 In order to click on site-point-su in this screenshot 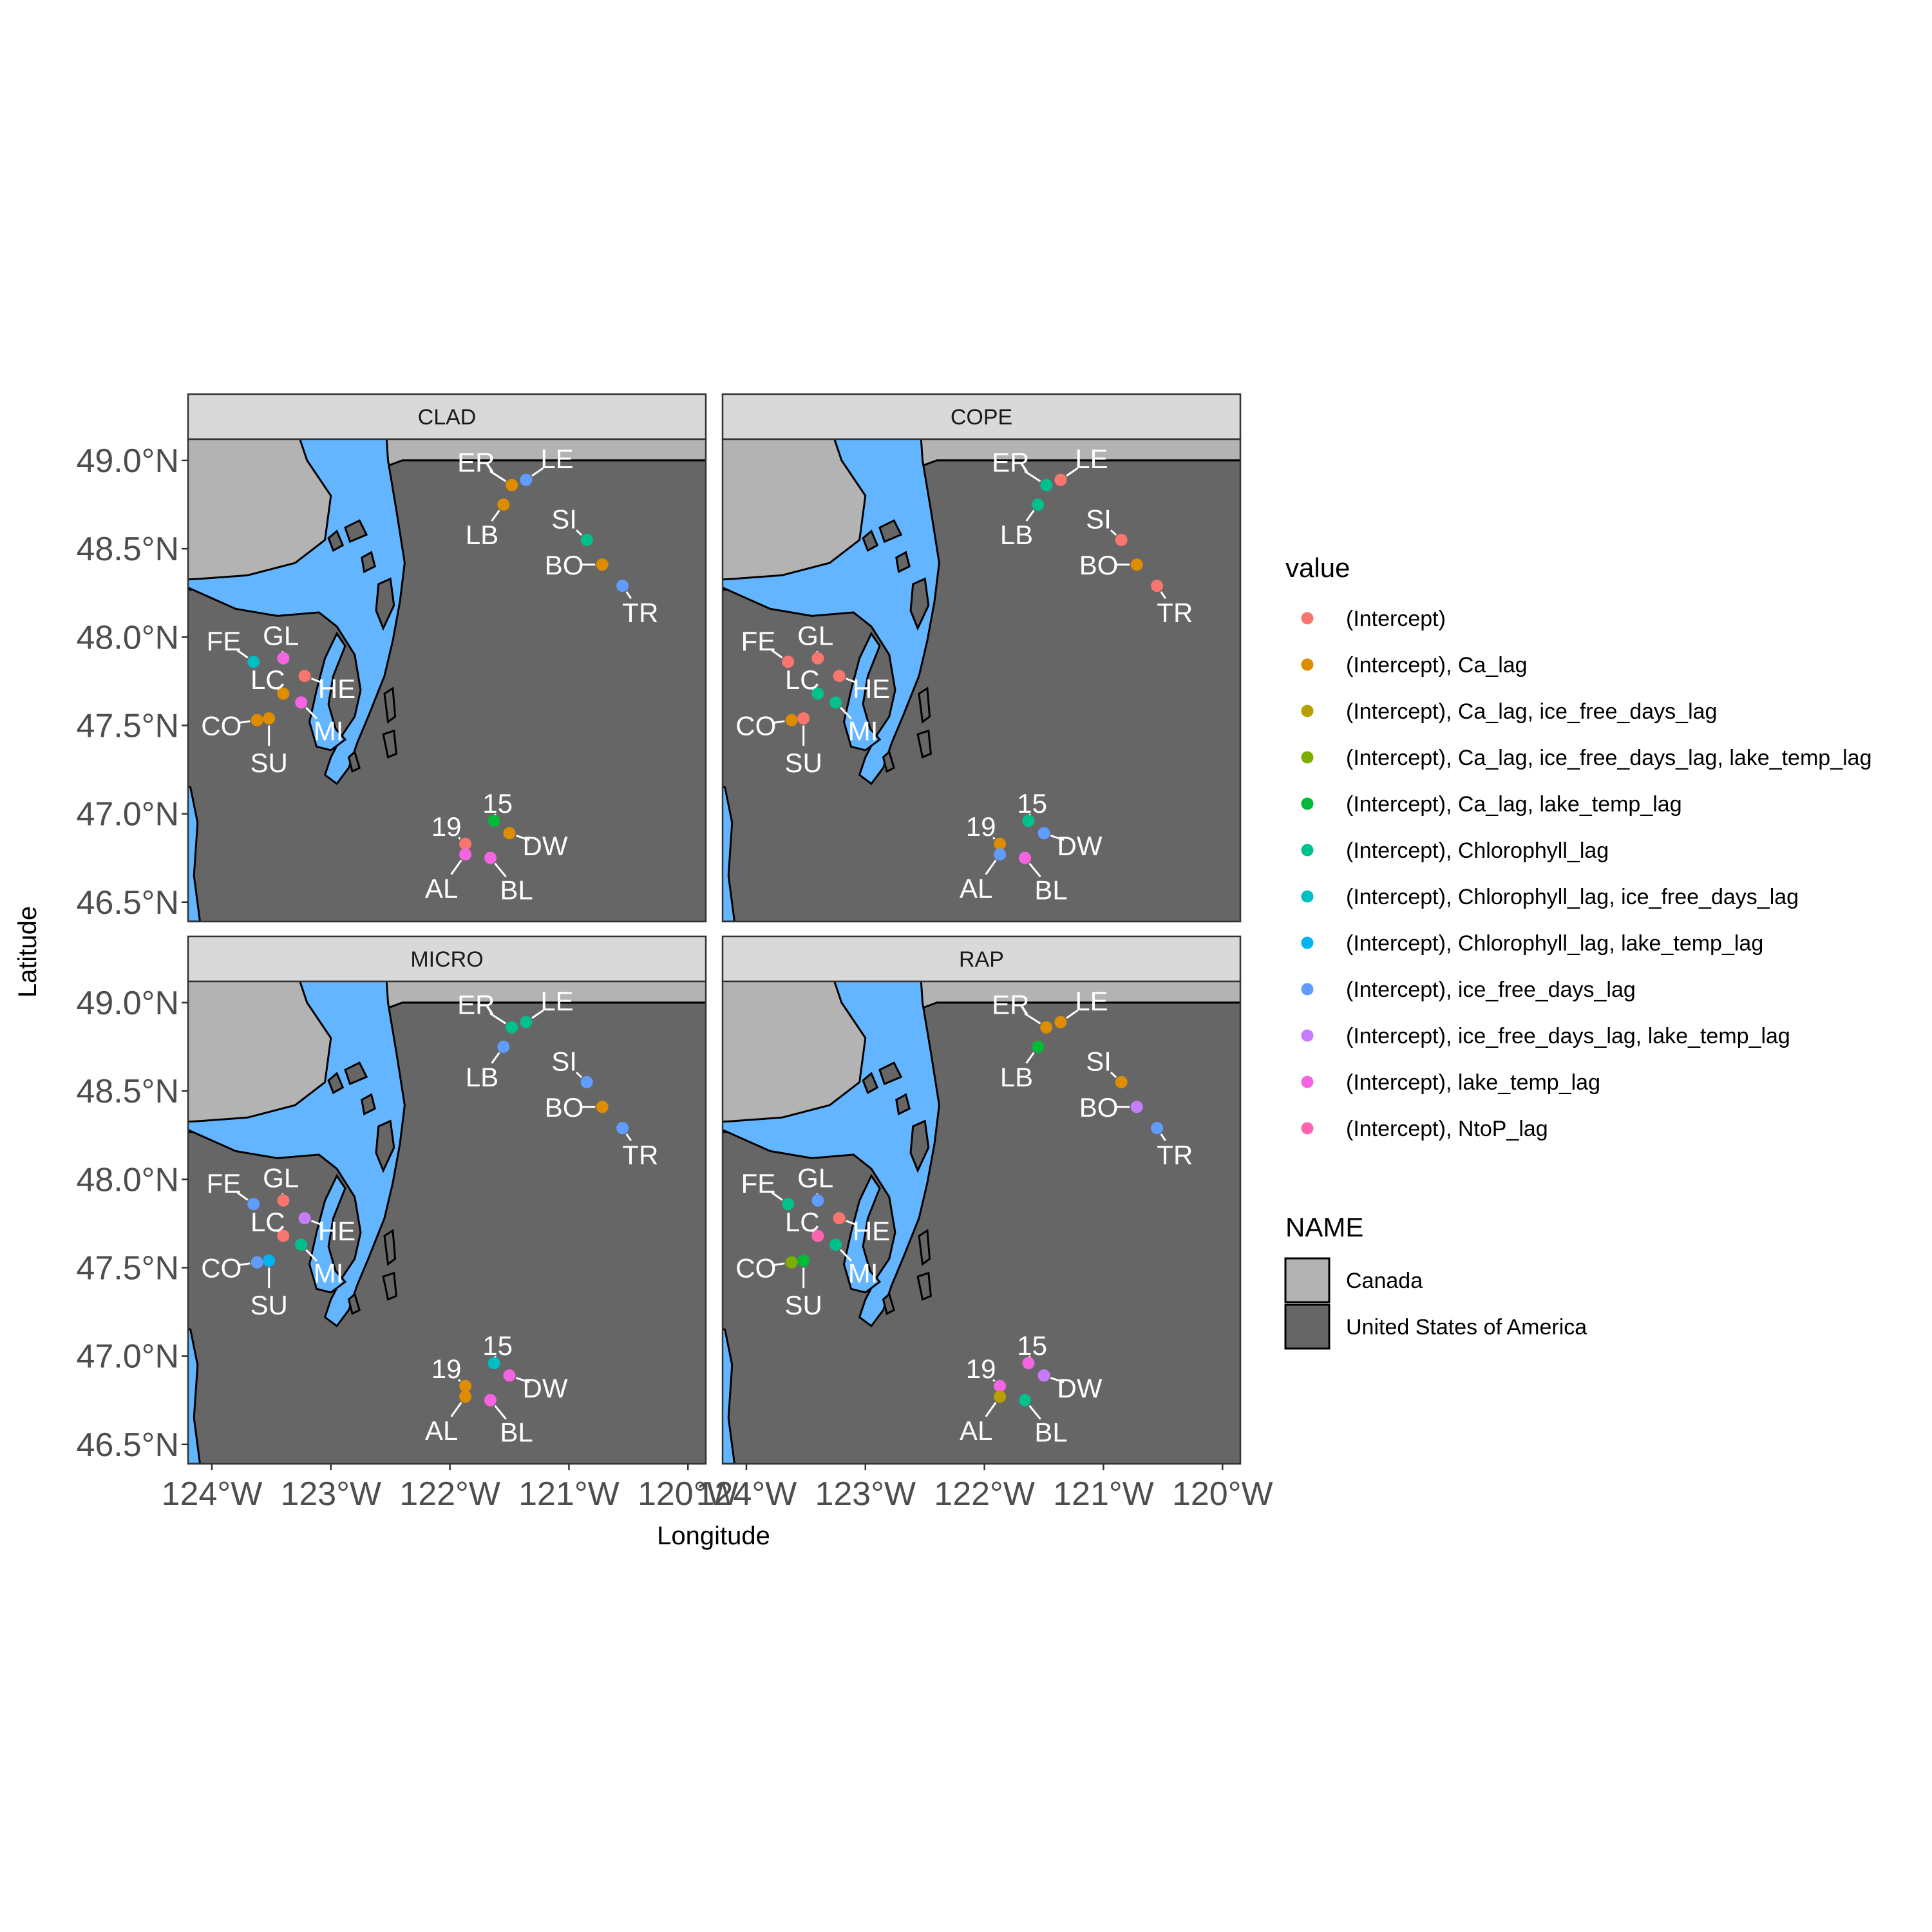, I will do `click(269, 1261)`.